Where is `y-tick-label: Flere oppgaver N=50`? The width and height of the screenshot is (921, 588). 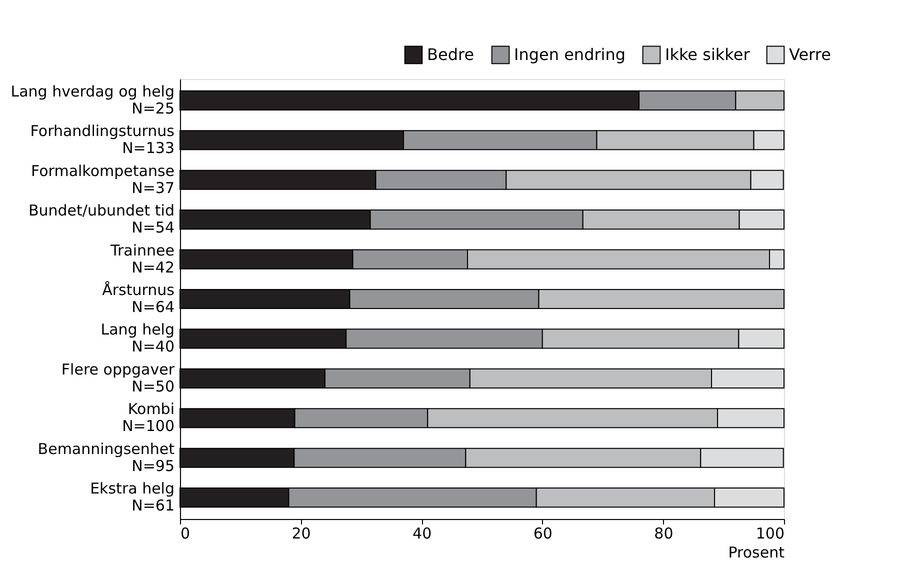
y-tick-label: Flere oppgaver N=50 is located at coordinates (118, 378).